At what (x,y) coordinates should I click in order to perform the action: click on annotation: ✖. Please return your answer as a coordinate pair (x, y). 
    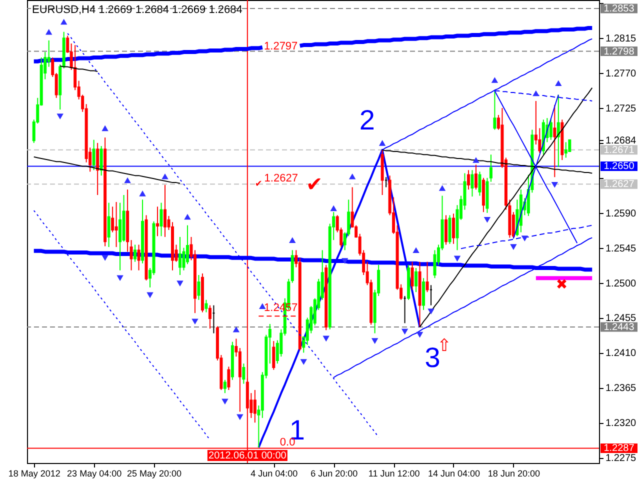
    Looking at the image, I should click on (562, 284).